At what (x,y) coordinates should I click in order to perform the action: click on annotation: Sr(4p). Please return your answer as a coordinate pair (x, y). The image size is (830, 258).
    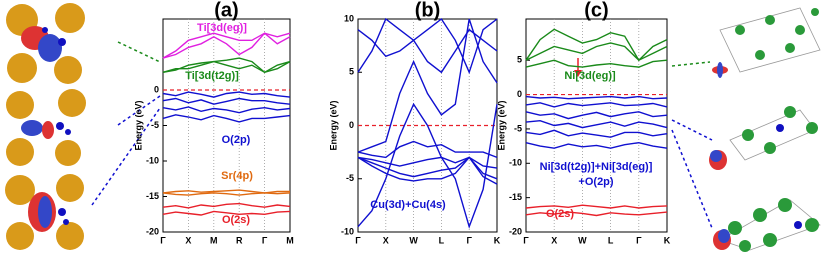
    Looking at the image, I should click on (237, 176).